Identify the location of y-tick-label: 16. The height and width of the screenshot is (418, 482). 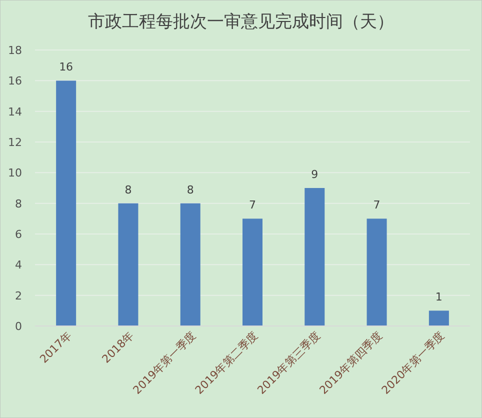
(15, 81).